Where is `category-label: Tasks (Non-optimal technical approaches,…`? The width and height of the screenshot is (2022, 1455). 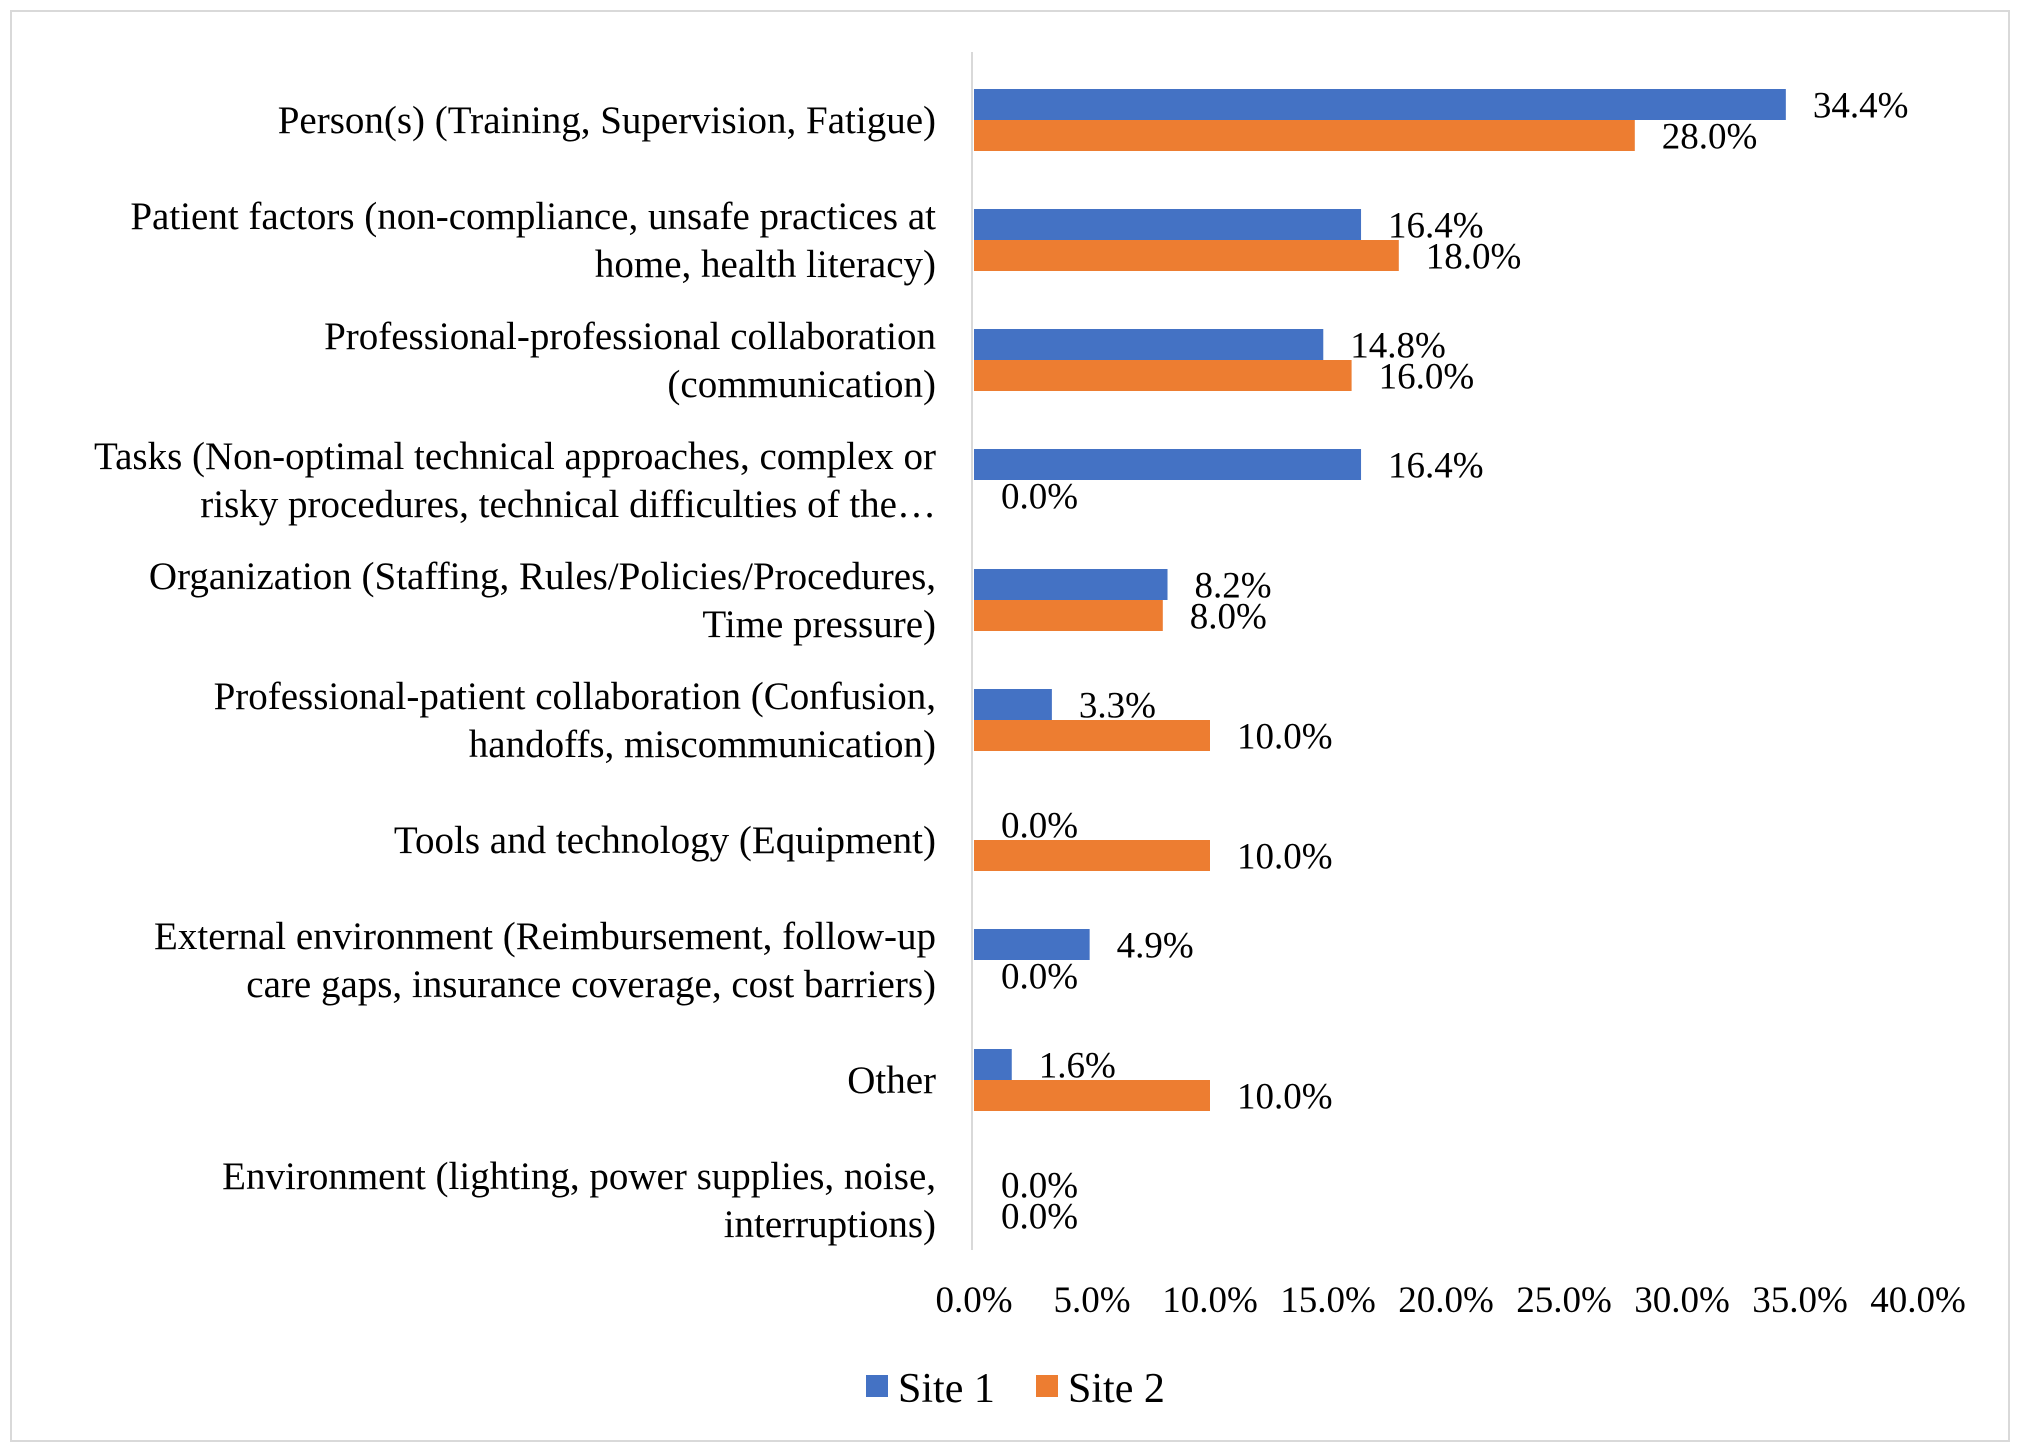
category-label: Tasks (Non-optimal technical approaches,… is located at coordinates (515, 456).